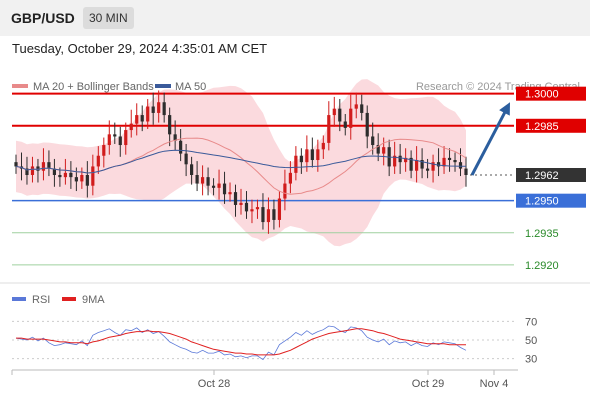 This screenshot has height=400, width=590. Describe the element at coordinates (542, 266) in the screenshot. I see `level-label-1.2920: 1.2920` at that location.